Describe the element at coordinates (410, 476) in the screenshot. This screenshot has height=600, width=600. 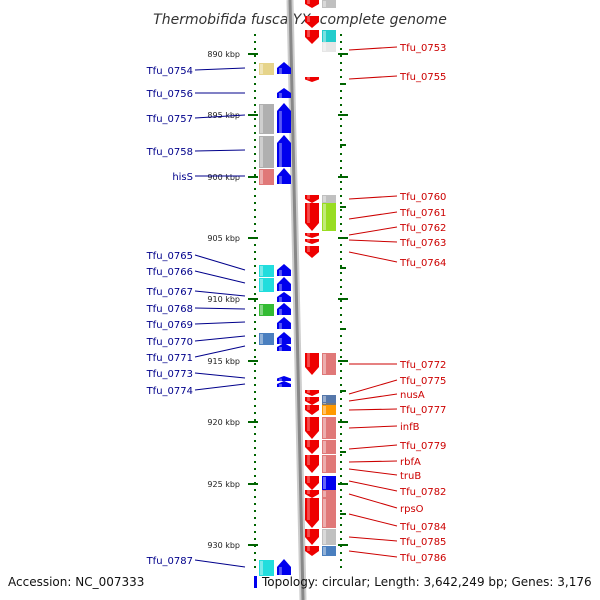
I see `right-gene-label: truB` at that location.